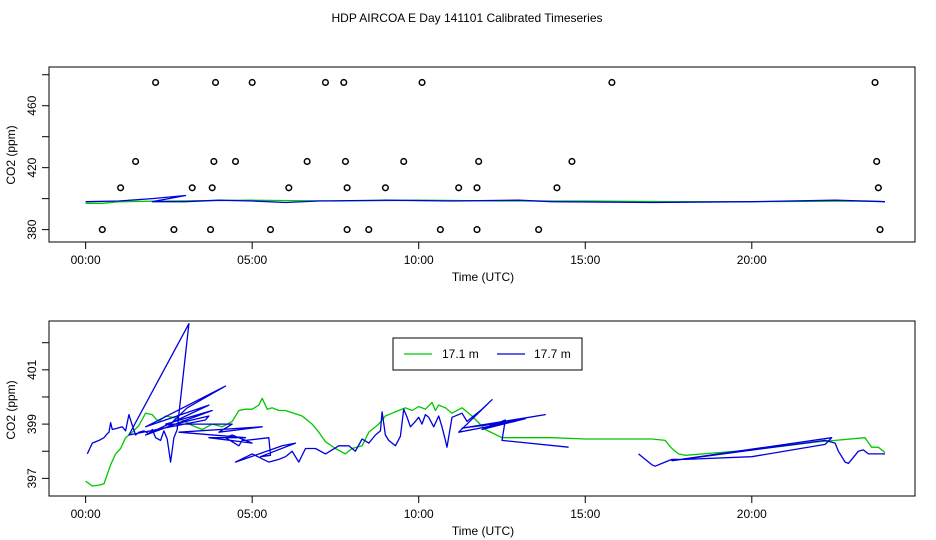 The image size is (936, 540). I want to click on top-x-tick-label: 20:00, so click(752, 260).